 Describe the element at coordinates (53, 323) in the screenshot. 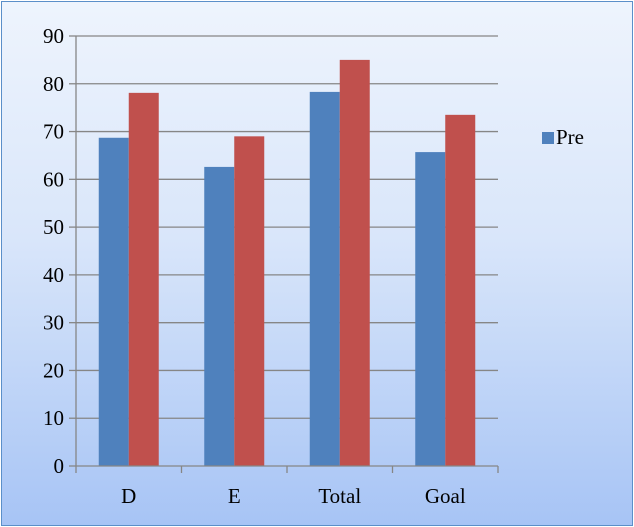

I see `y-tick-label: 30` at that location.